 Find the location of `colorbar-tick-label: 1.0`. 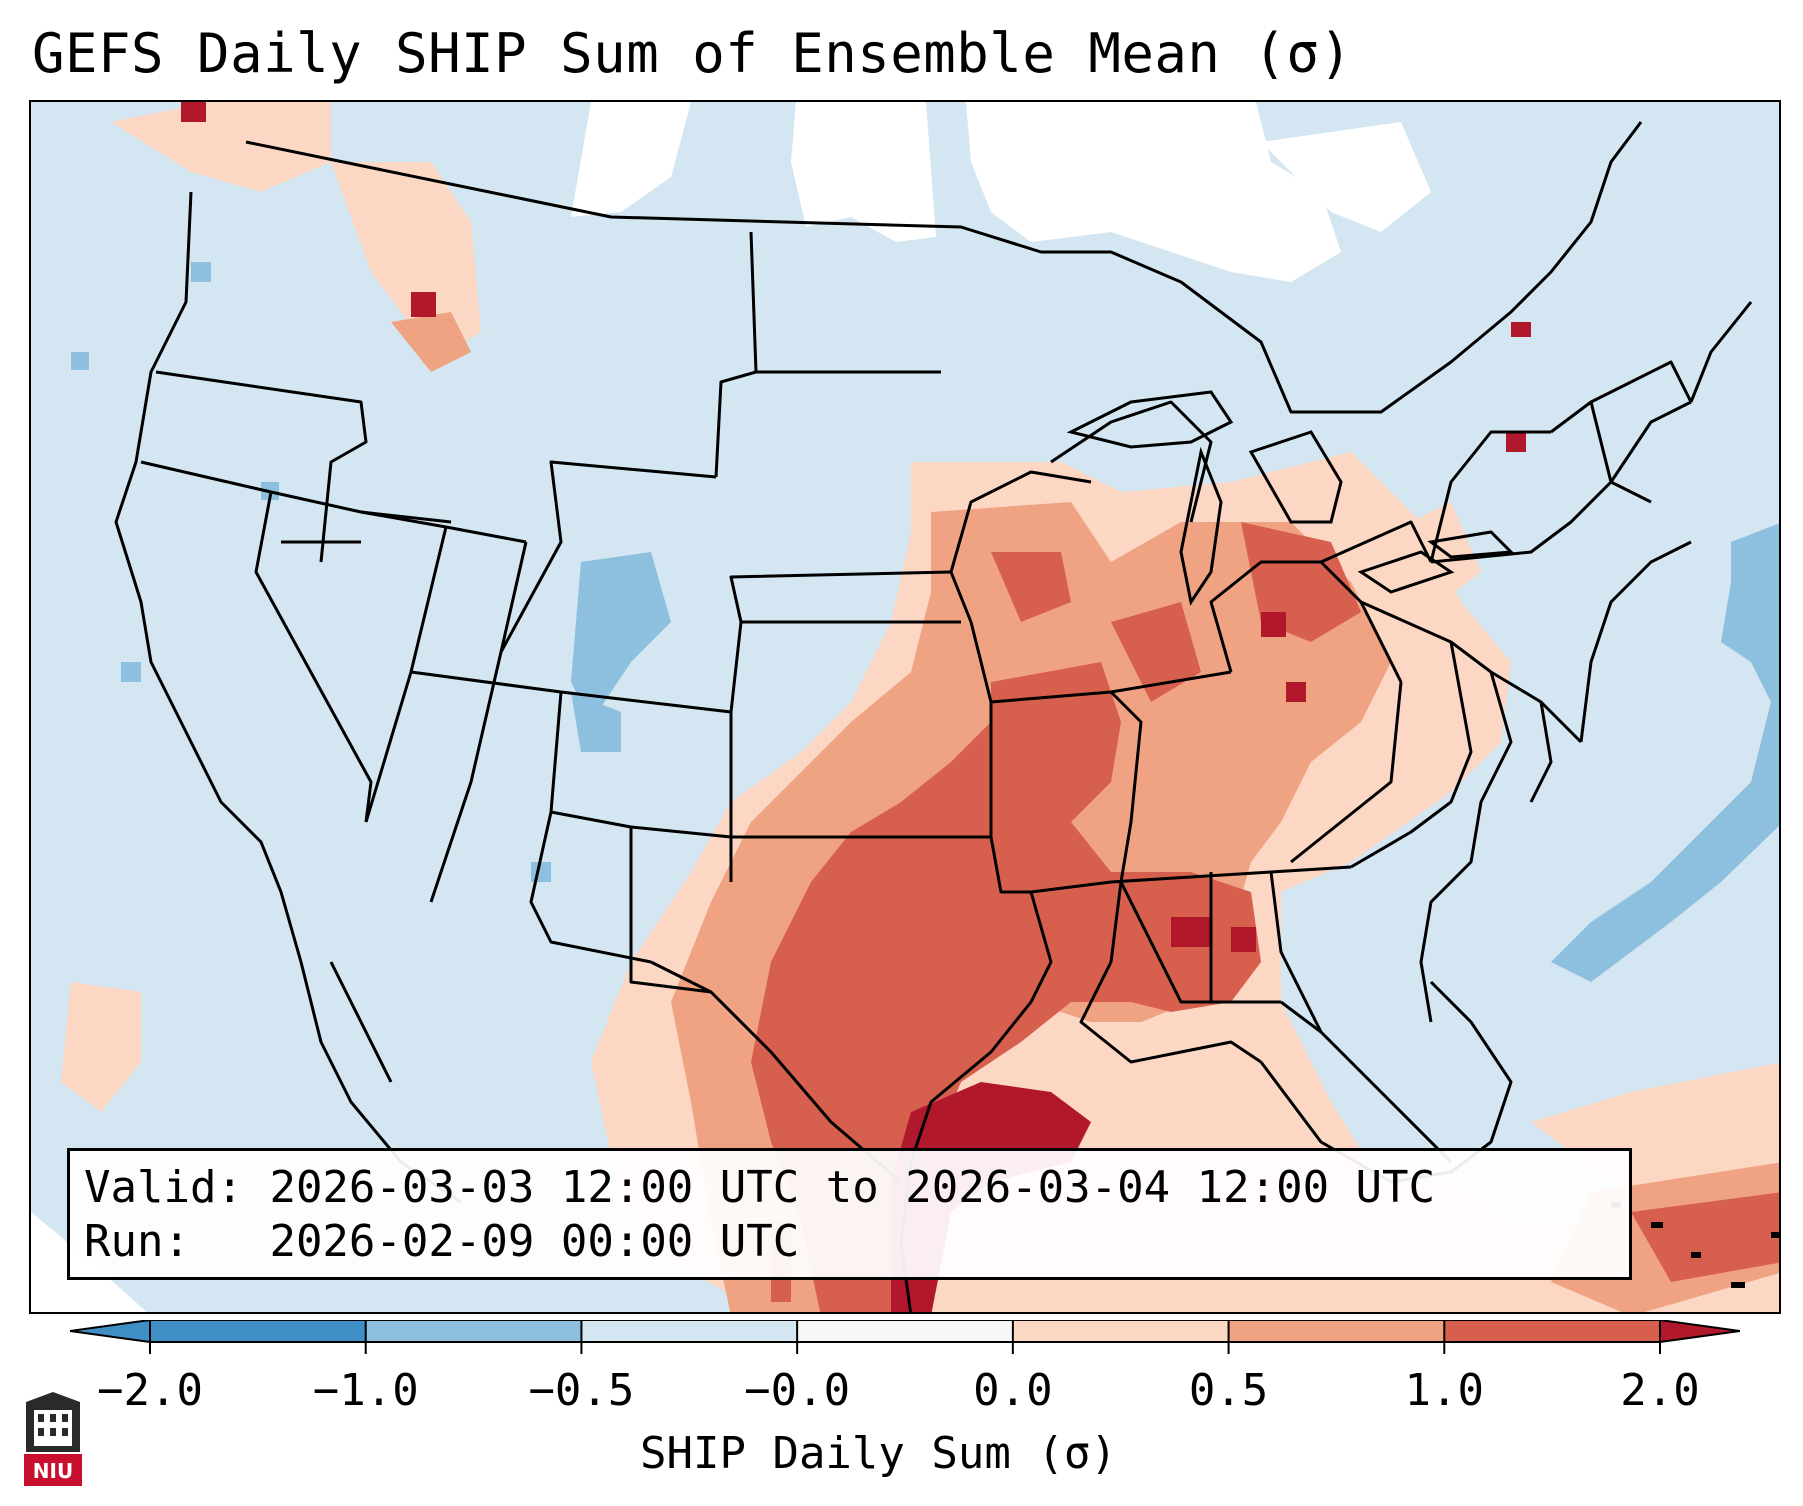

colorbar-tick-label: 1.0 is located at coordinates (1444, 1390).